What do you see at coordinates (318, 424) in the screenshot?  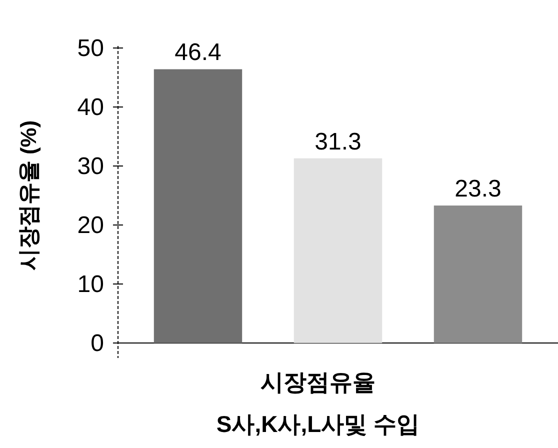 I see `text: S사,K사,L사및 수입` at bounding box center [318, 424].